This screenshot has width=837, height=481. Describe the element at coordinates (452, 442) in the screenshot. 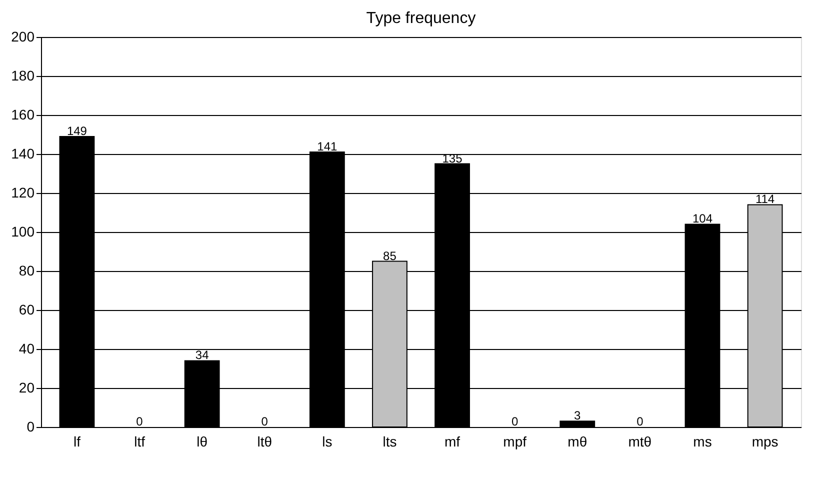

I see `x-tick-label: mf` at that location.